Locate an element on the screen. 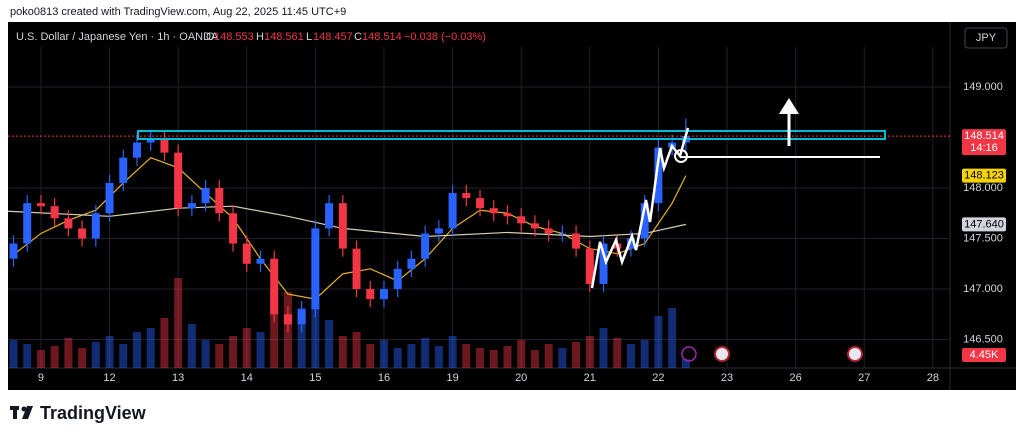 The image size is (1024, 441). h-label: H is located at coordinates (260, 37).